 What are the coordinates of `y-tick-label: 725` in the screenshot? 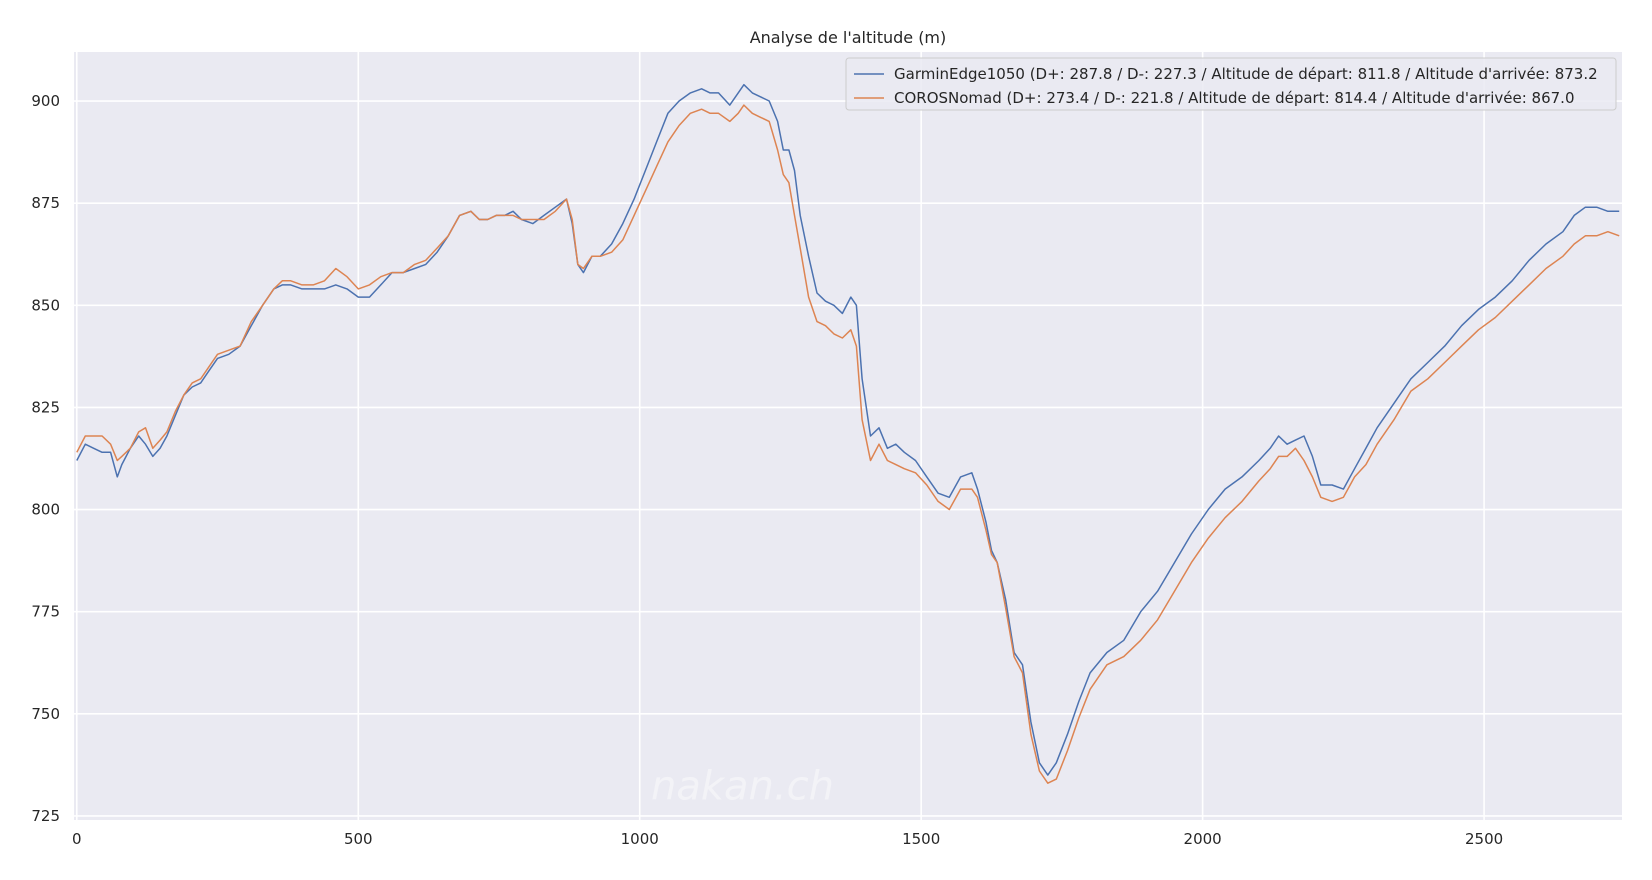 It's located at (45, 816).